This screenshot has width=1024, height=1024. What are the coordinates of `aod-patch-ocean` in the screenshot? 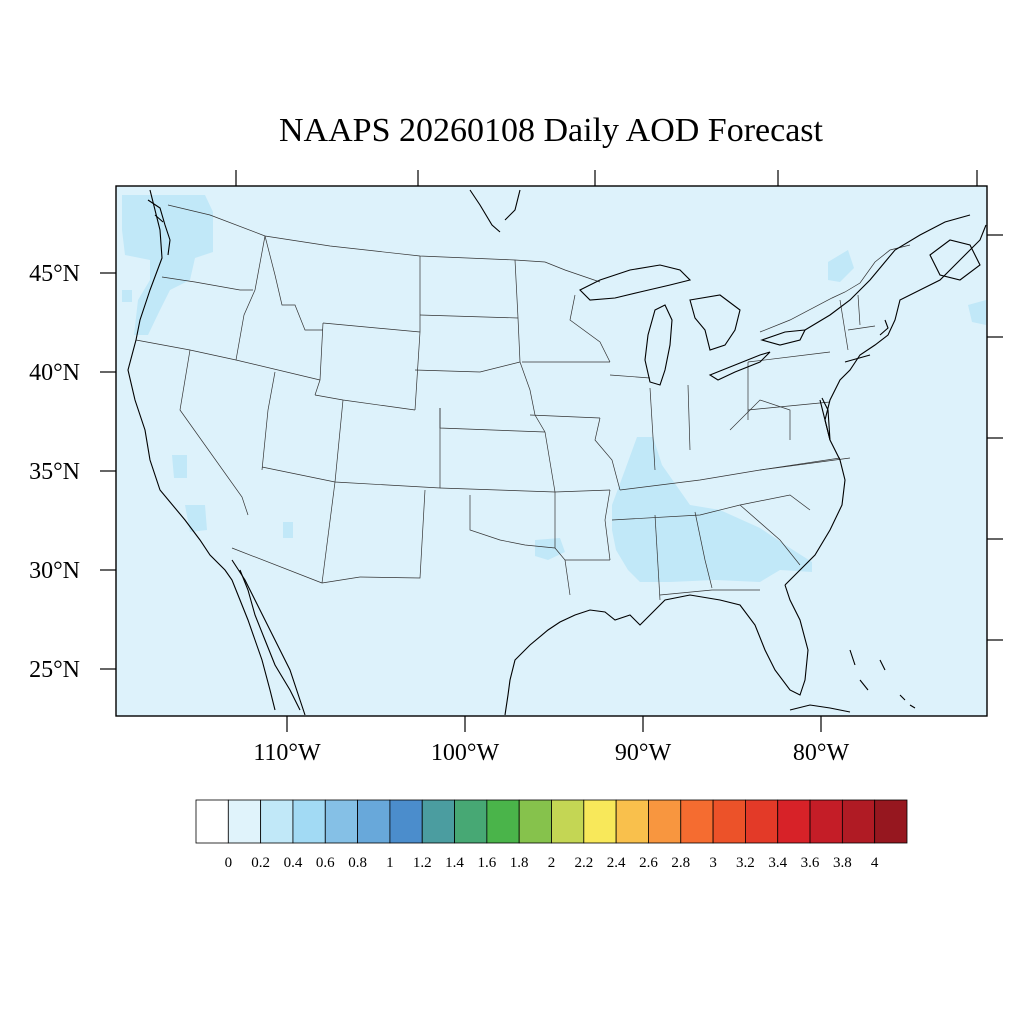 It's located at (977, 312).